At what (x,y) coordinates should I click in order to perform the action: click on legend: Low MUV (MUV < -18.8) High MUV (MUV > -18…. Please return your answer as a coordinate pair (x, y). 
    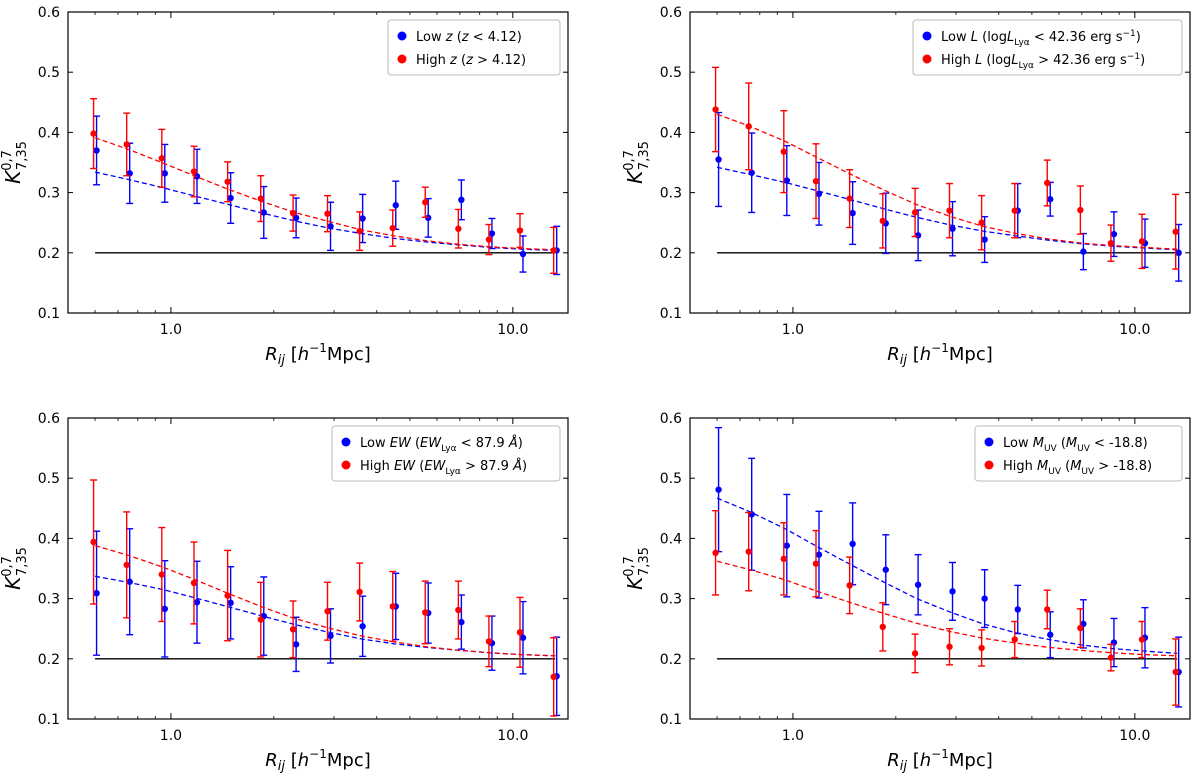
    Looking at the image, I should click on (1078, 453).